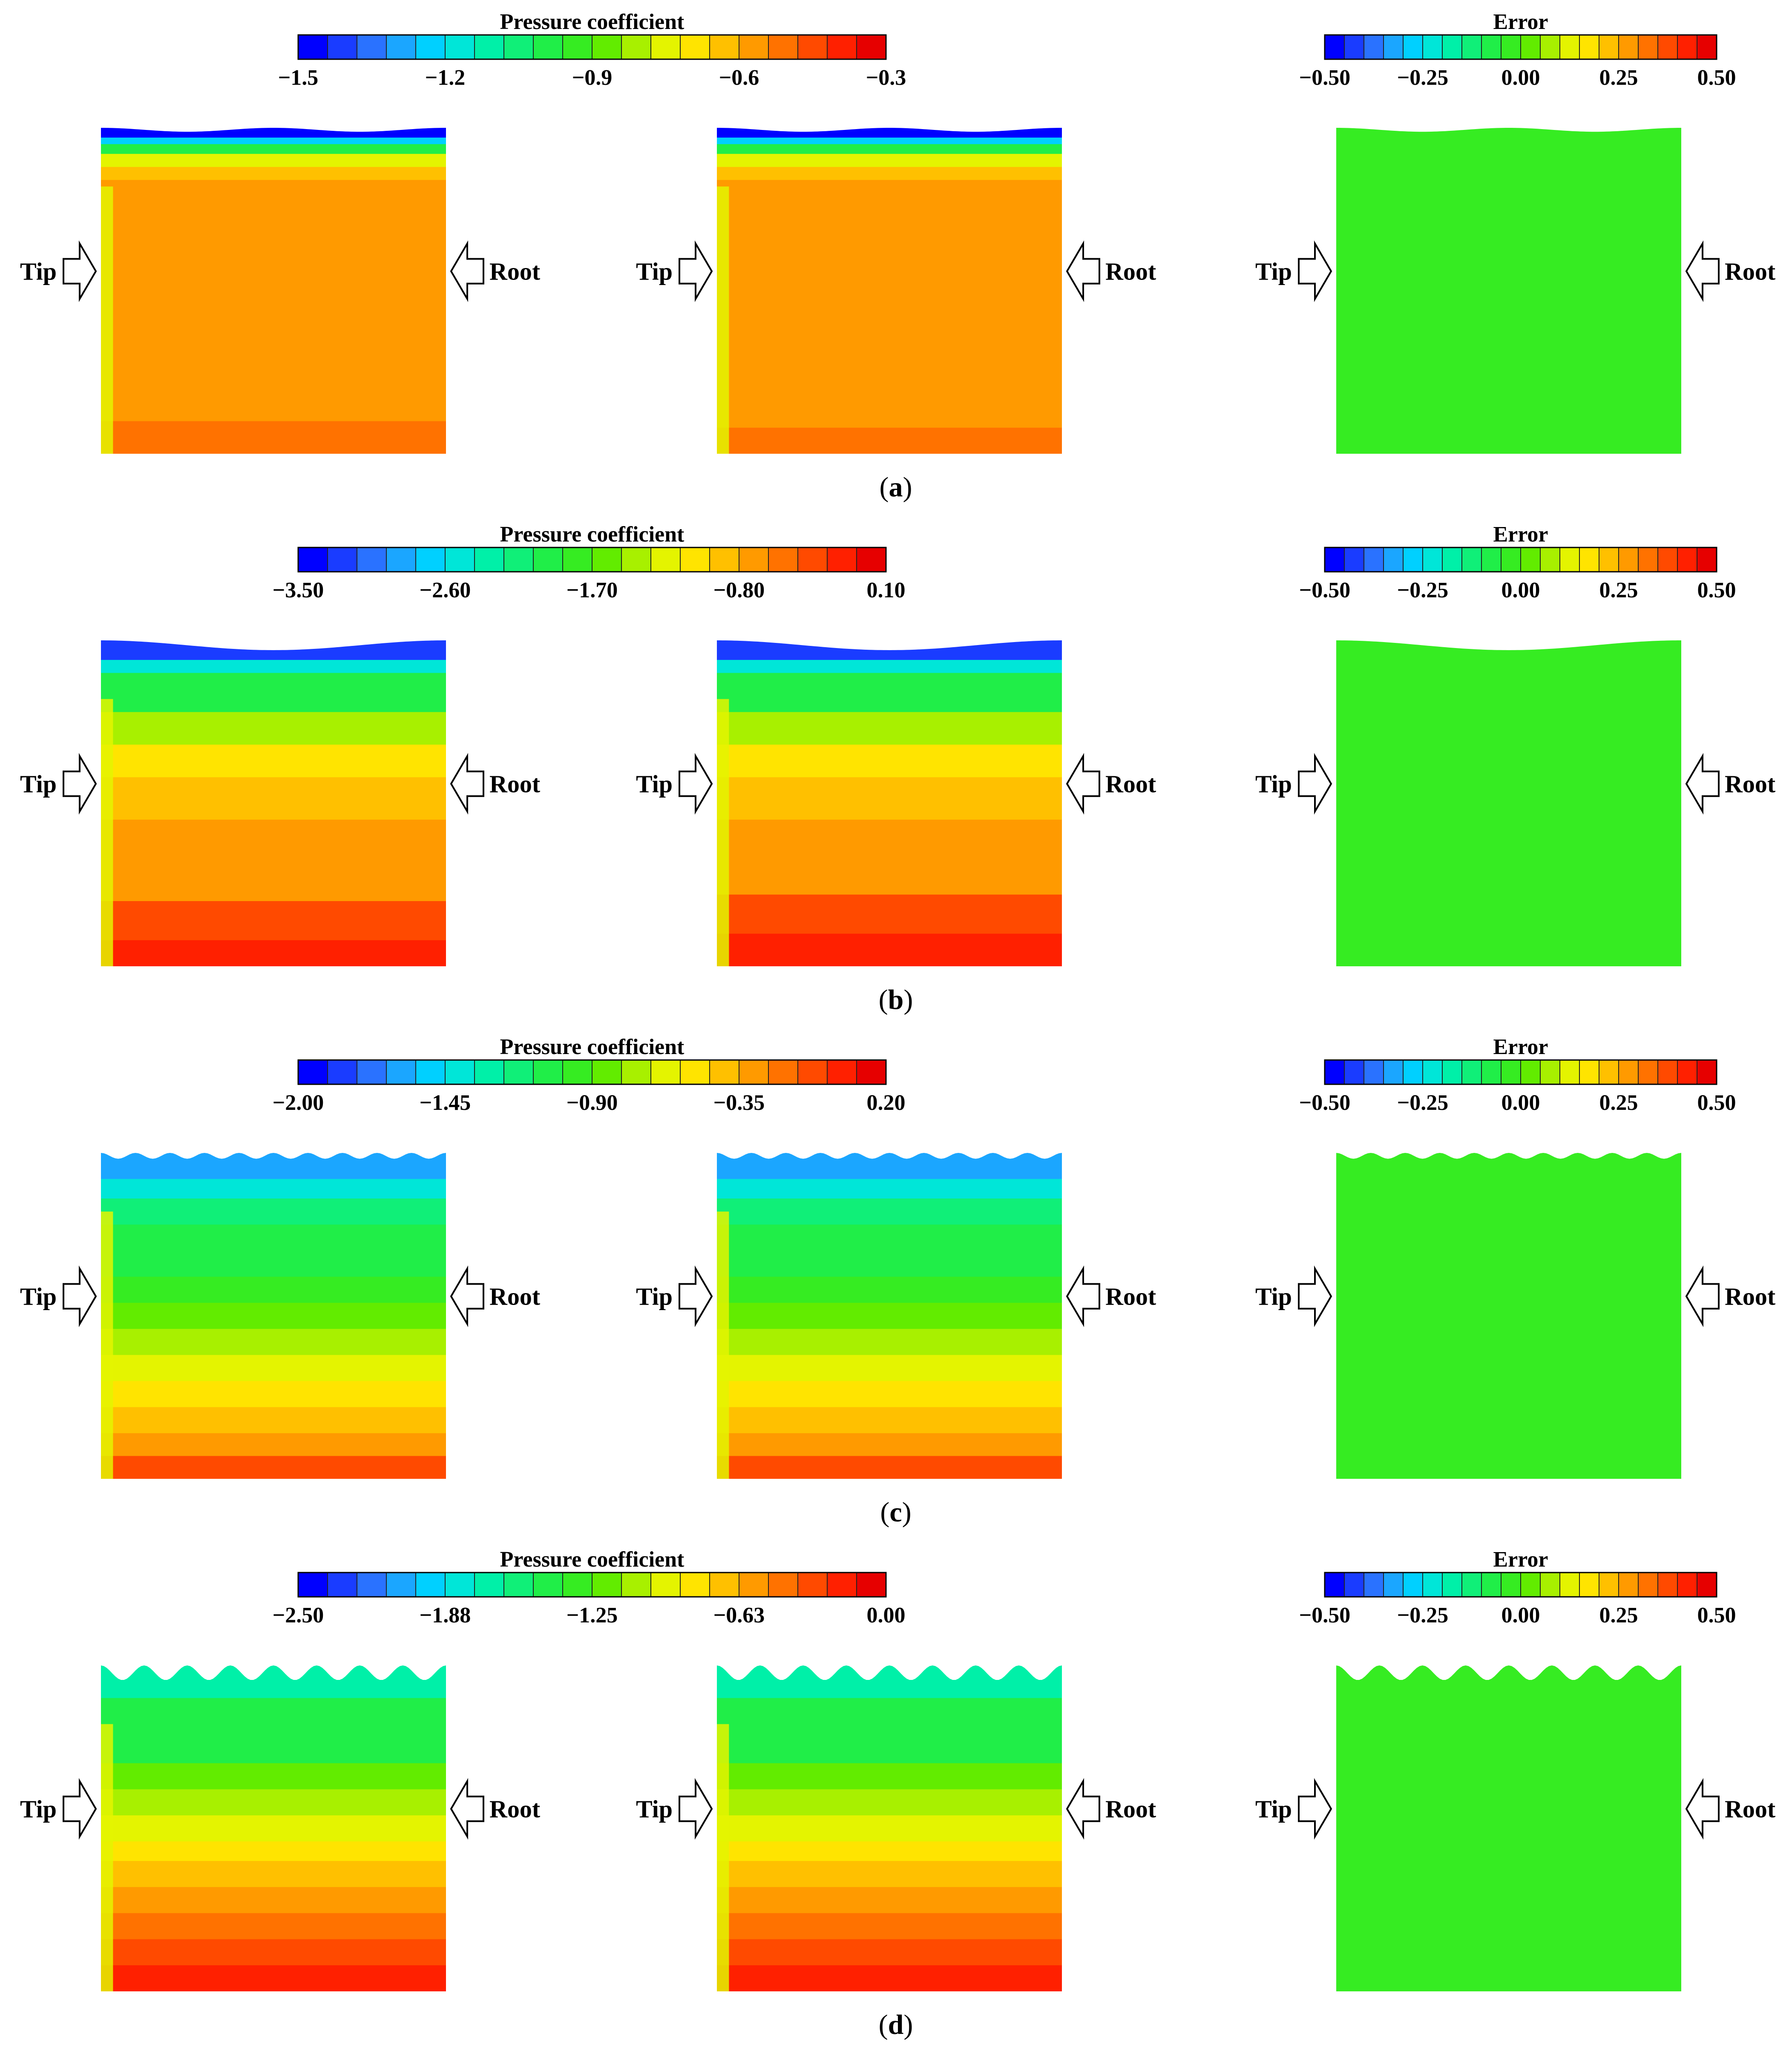 The height and width of the screenshot is (2051, 1792). I want to click on pressure-colorbar-c-tick-label: 0.20, so click(886, 1103).